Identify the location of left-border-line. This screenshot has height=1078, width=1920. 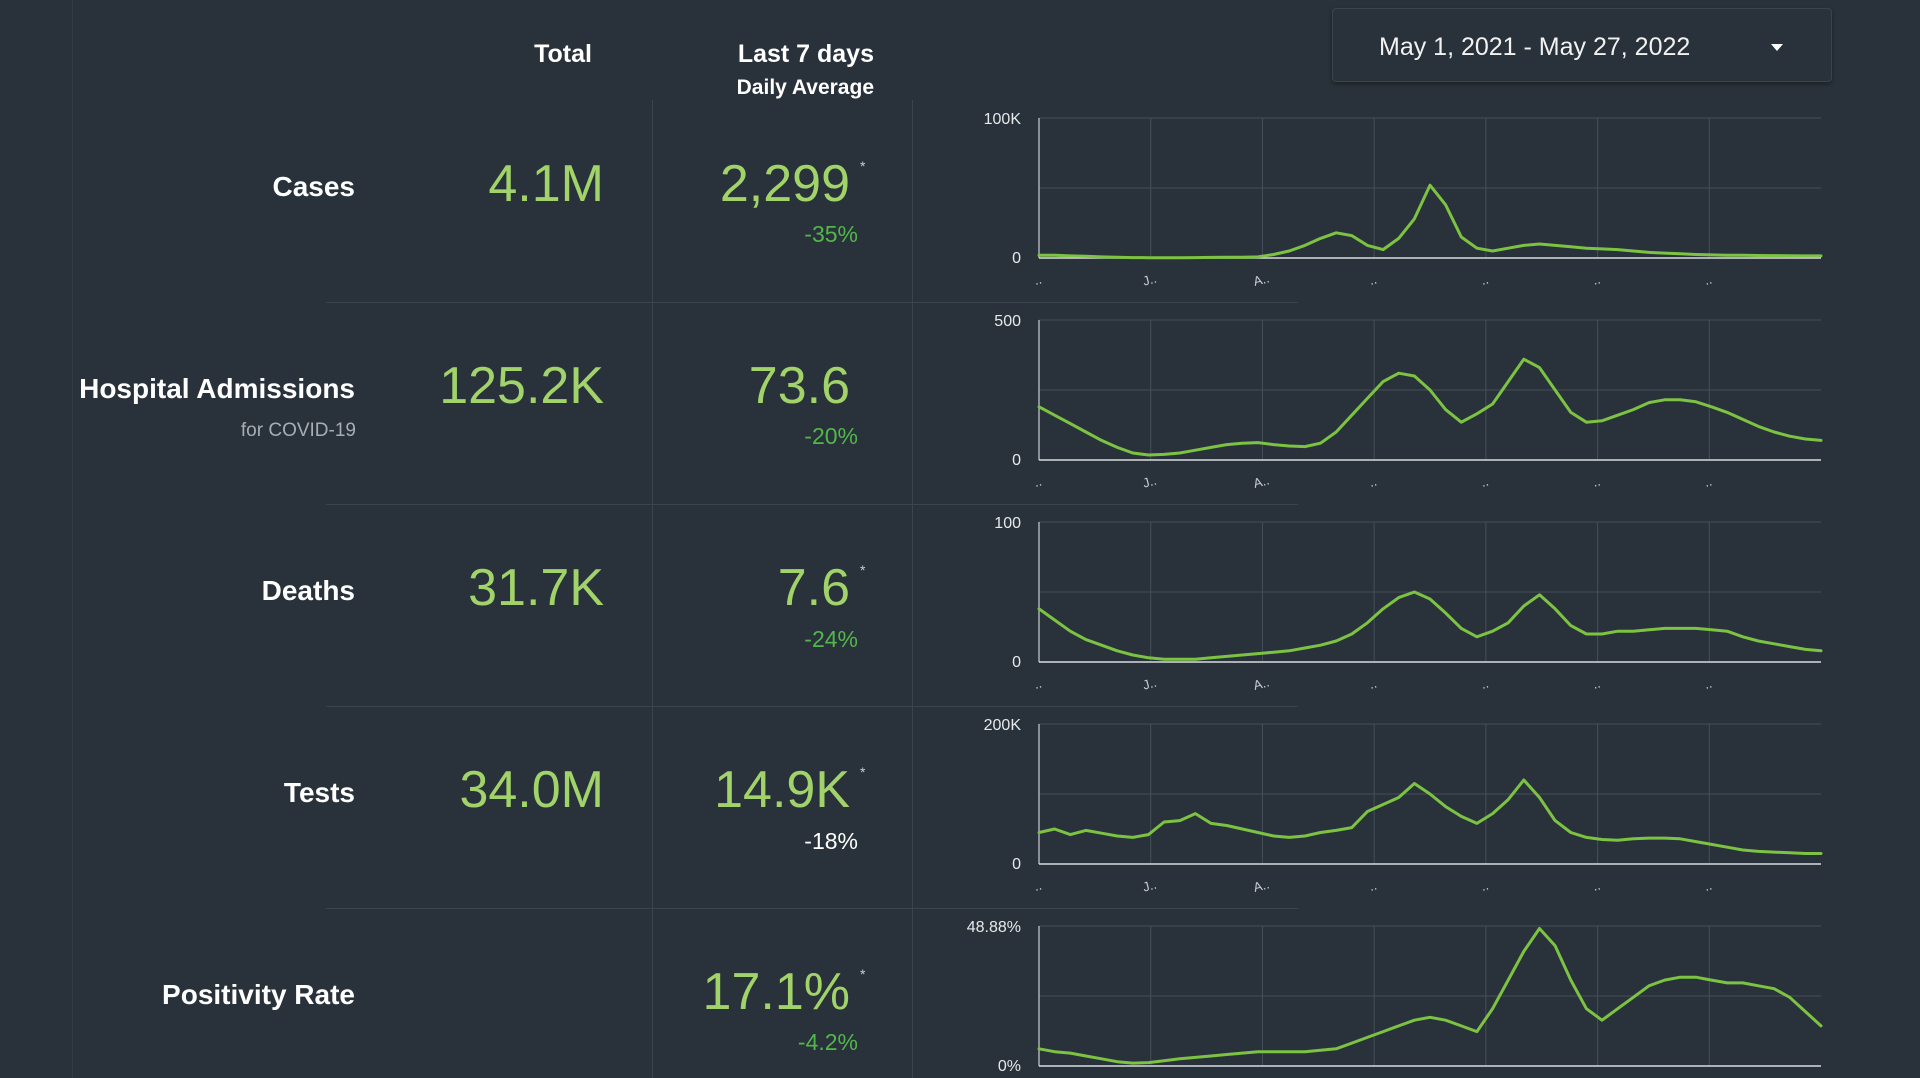
(72, 539).